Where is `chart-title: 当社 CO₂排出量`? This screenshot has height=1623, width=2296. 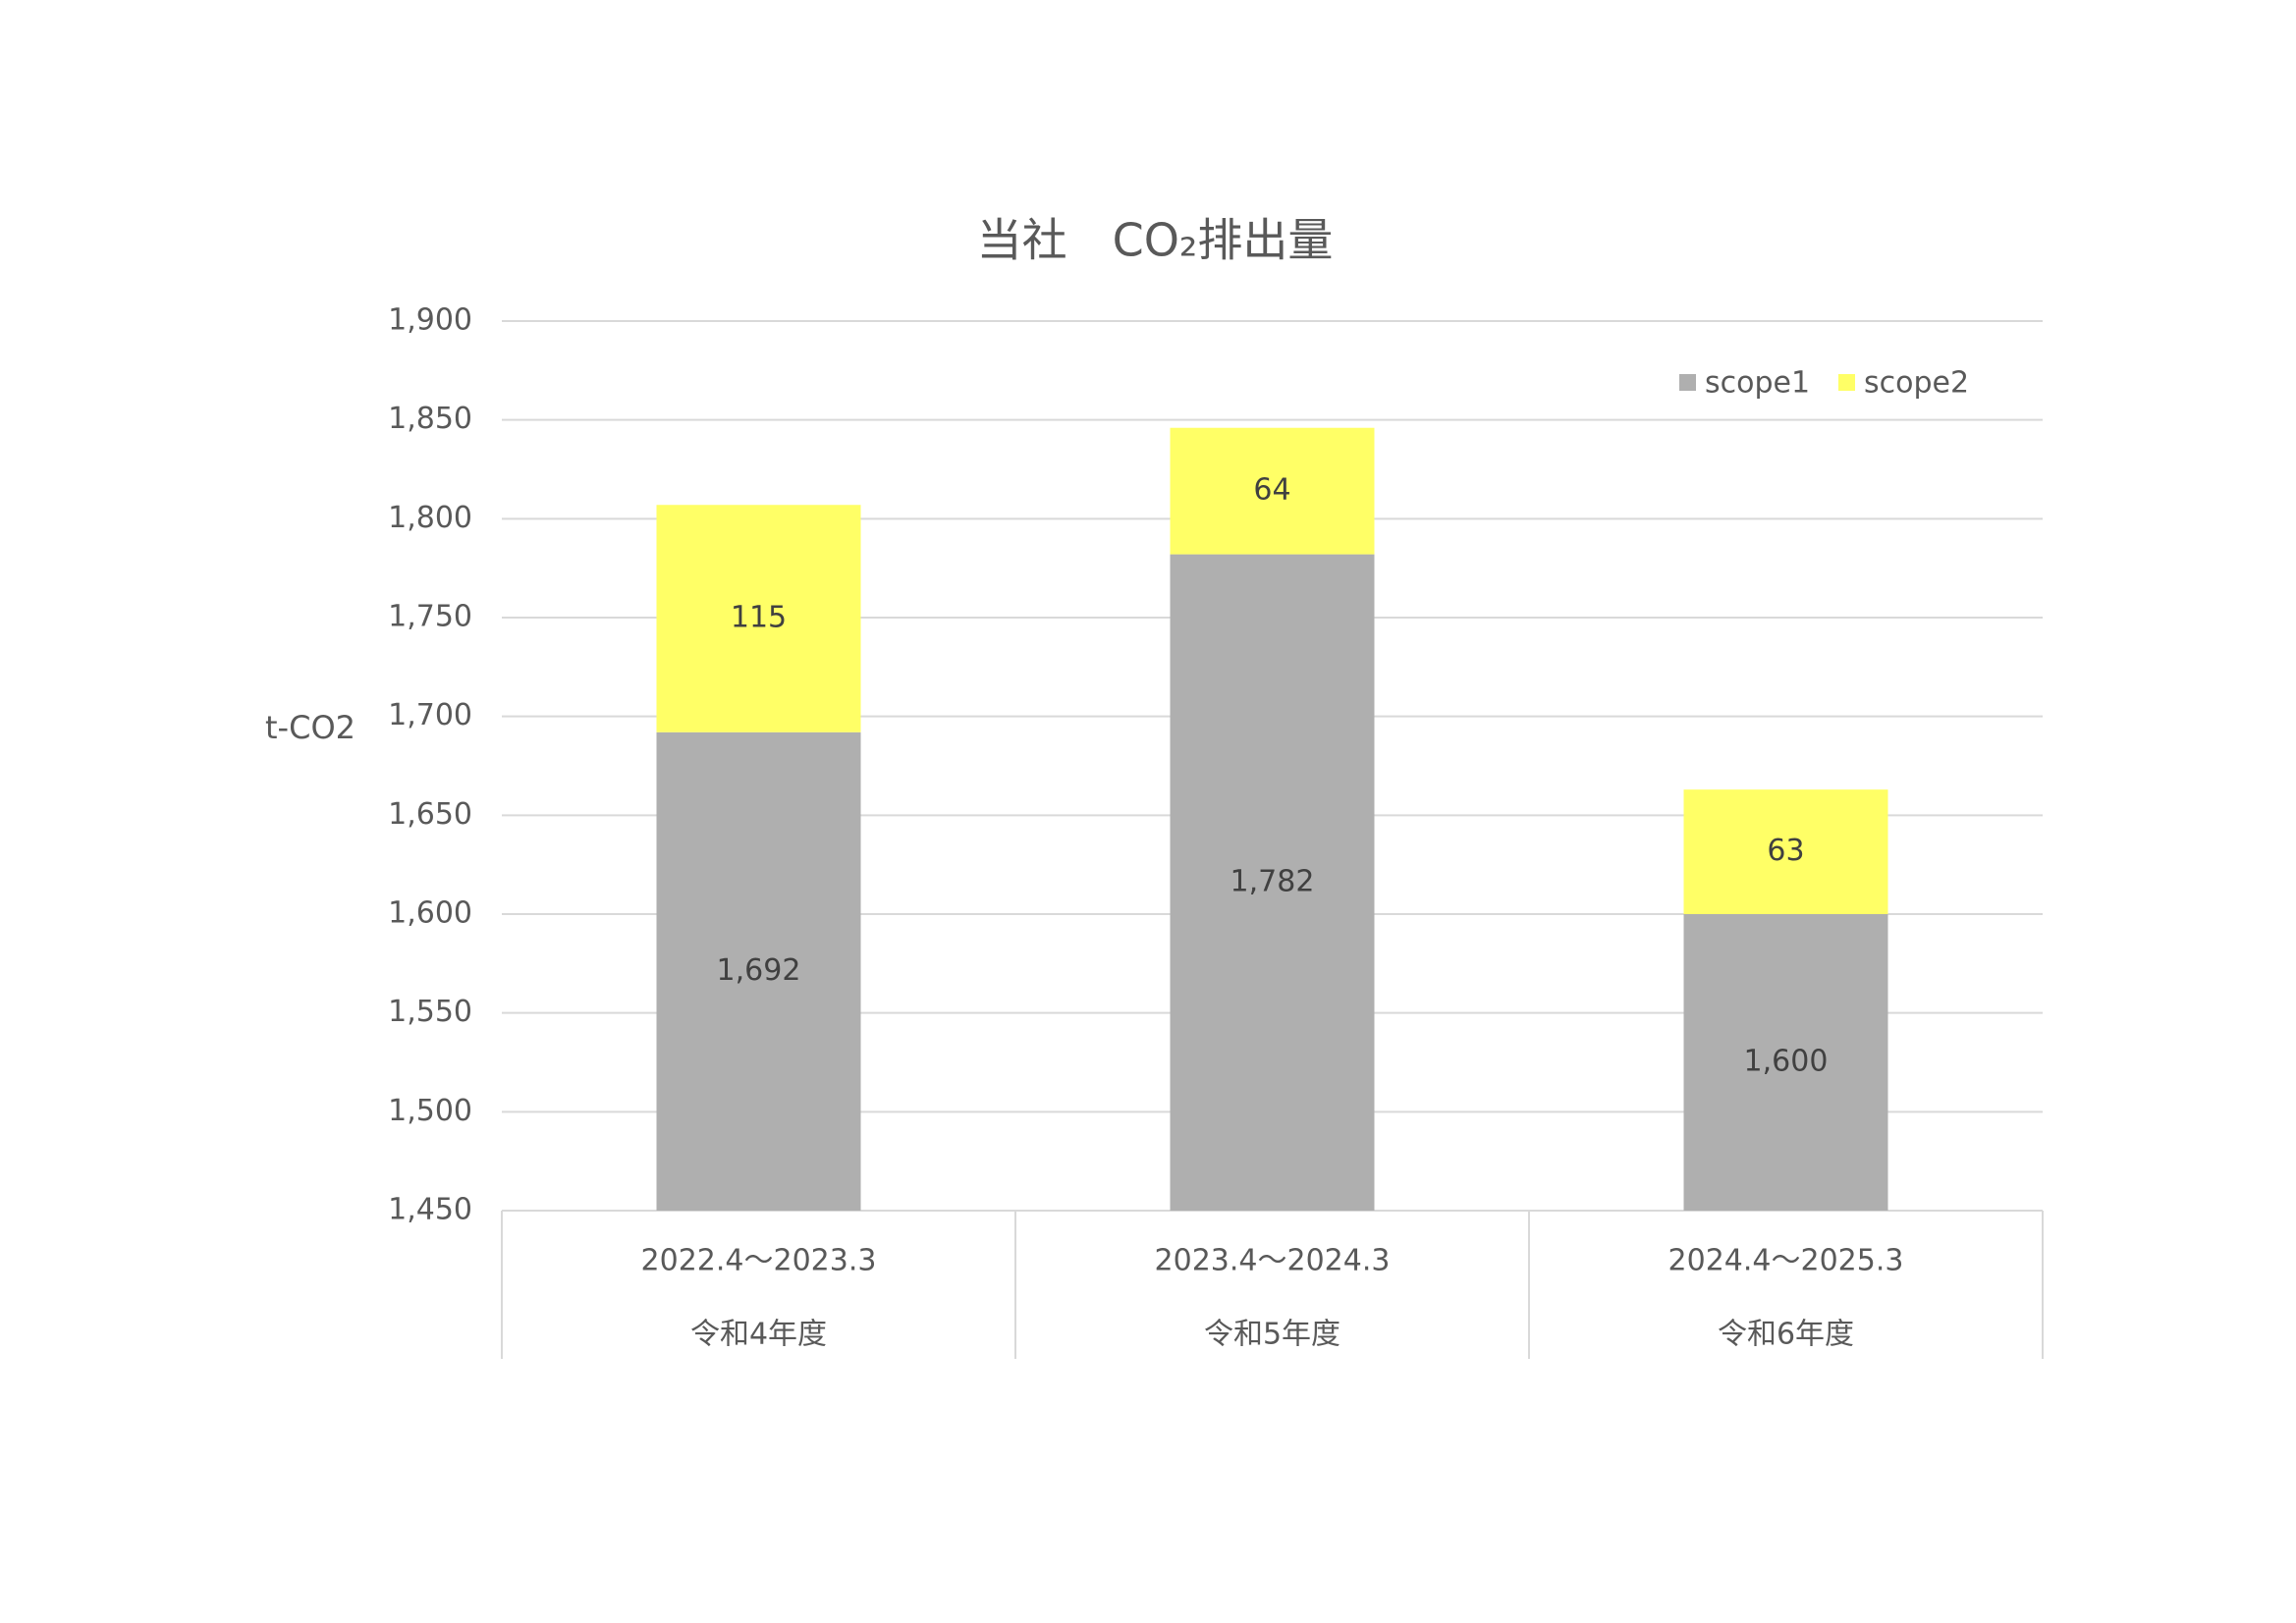 chart-title: 当社 CO₂排出量 is located at coordinates (1155, 240).